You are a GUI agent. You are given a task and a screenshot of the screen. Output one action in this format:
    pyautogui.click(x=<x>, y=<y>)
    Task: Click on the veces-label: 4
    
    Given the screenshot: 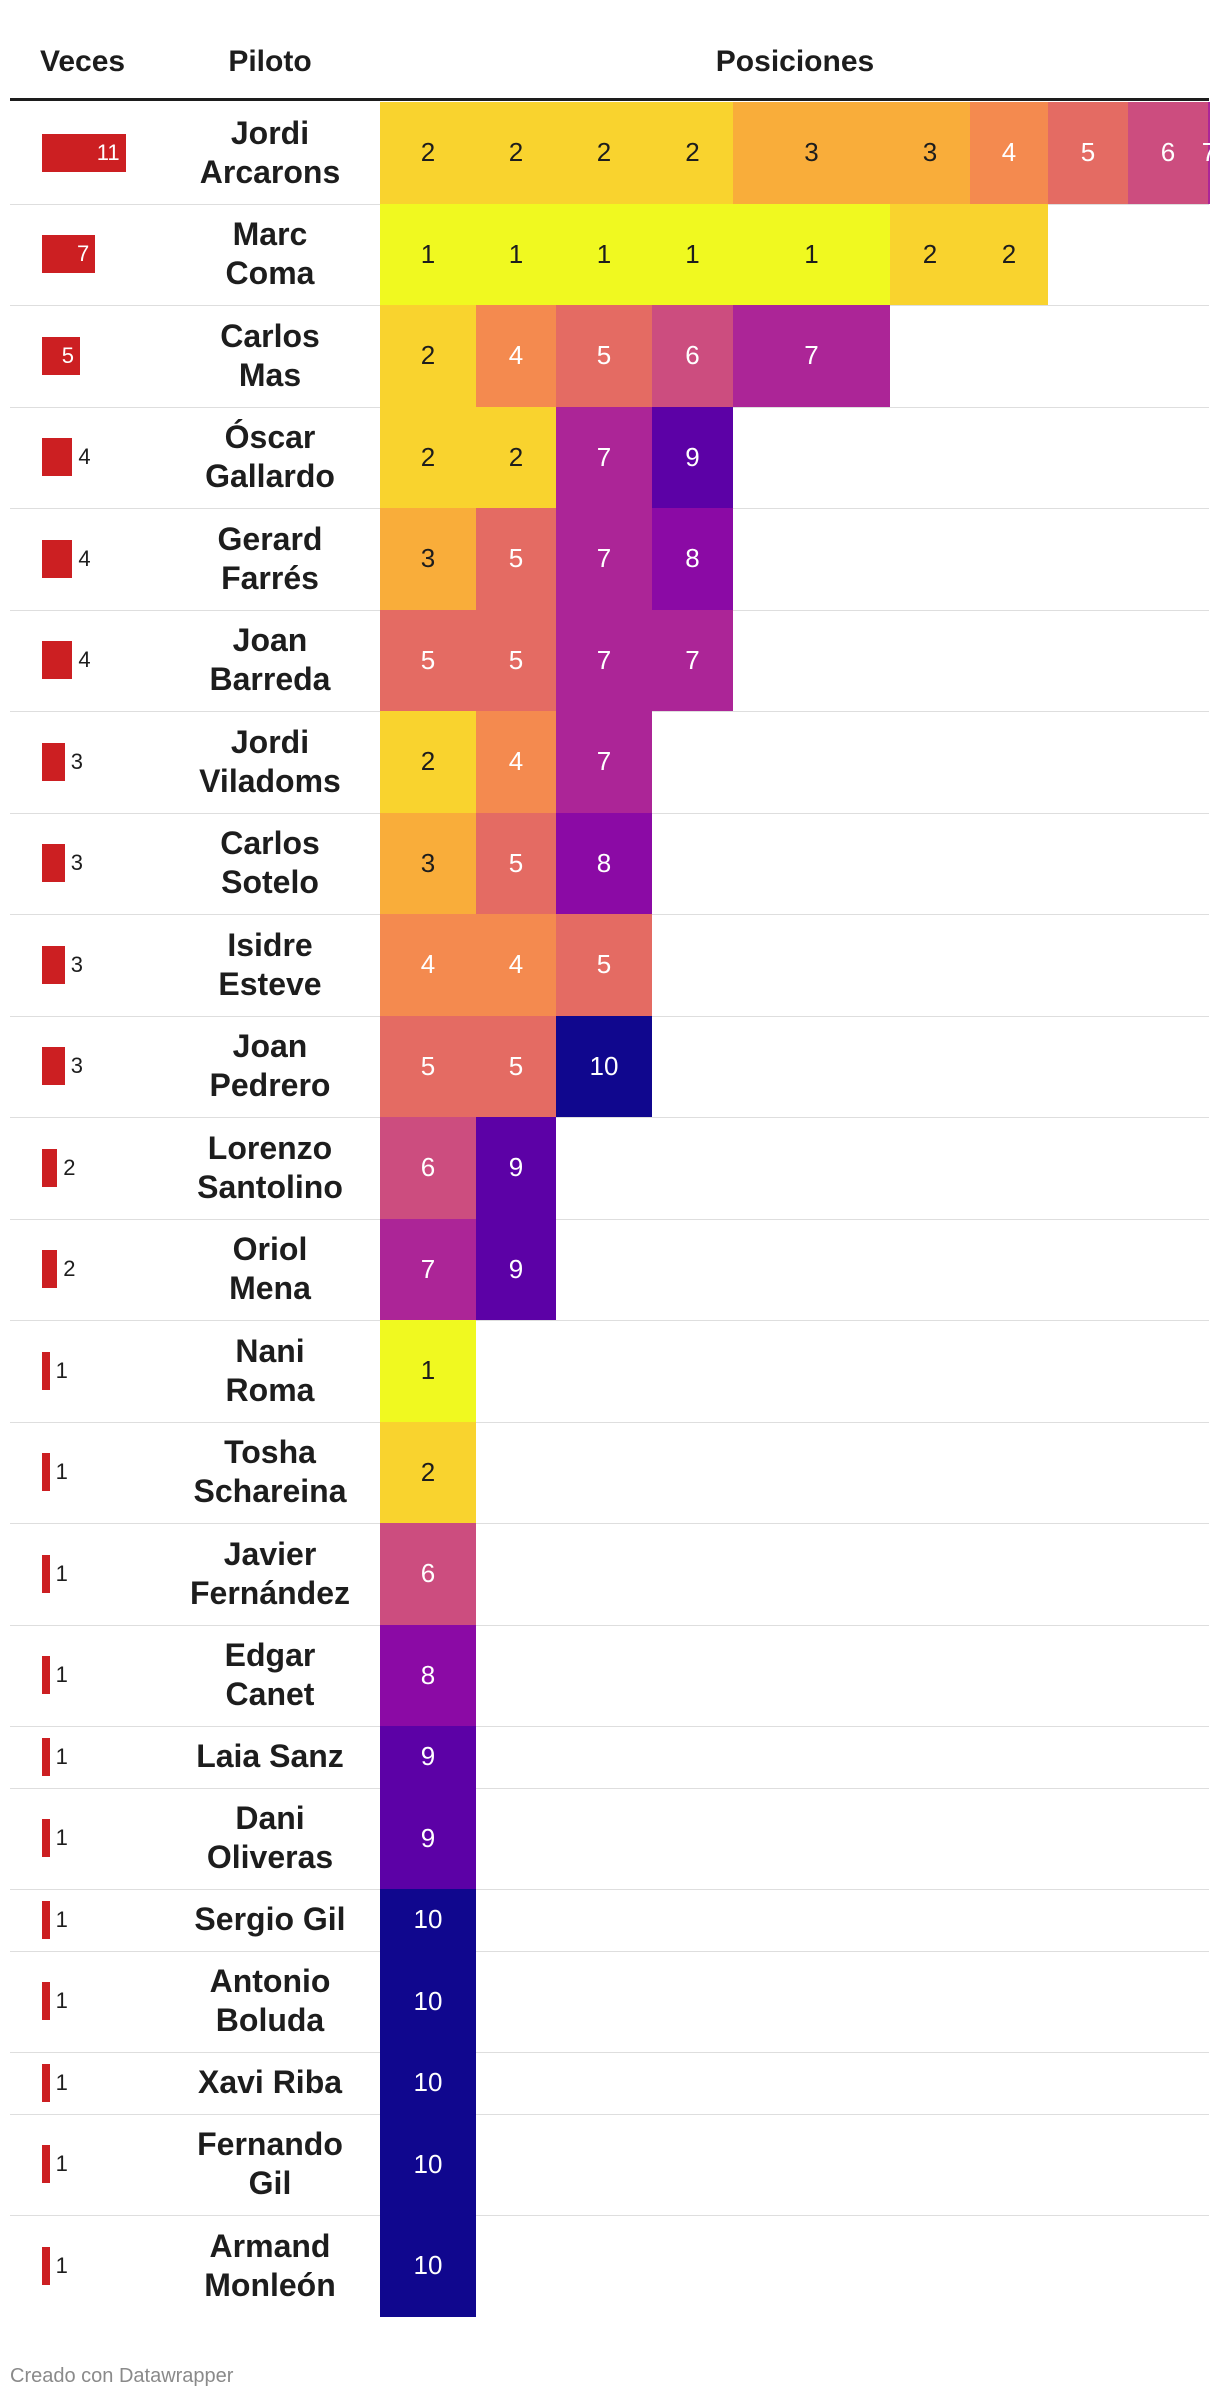 What is the action you would take?
    pyautogui.click(x=84, y=660)
    